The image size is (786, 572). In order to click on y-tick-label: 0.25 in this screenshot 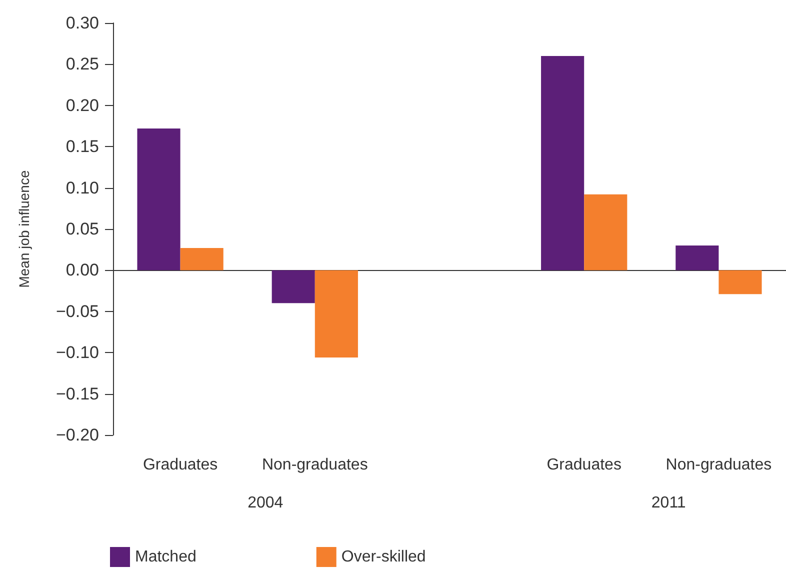, I will do `click(82, 64)`.